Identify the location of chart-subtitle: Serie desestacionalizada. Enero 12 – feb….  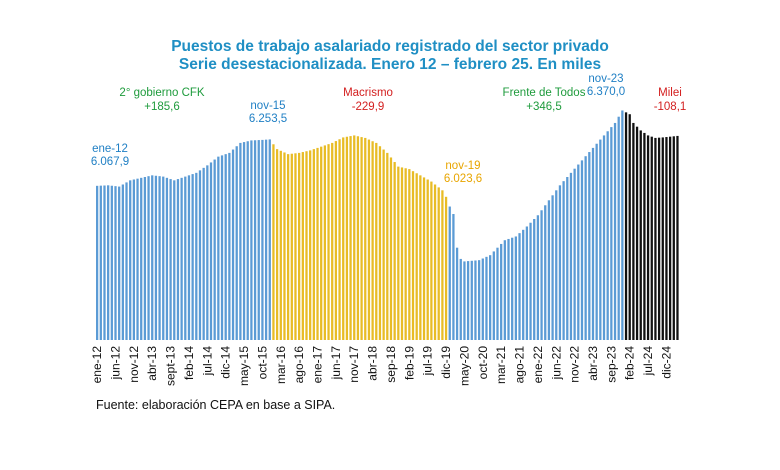
(390, 64).